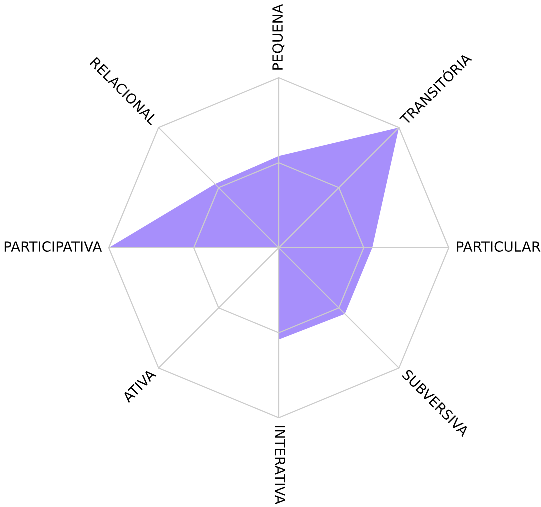  Describe the element at coordinates (278, 37) in the screenshot. I see `spoke-label: PEQUENA` at that location.